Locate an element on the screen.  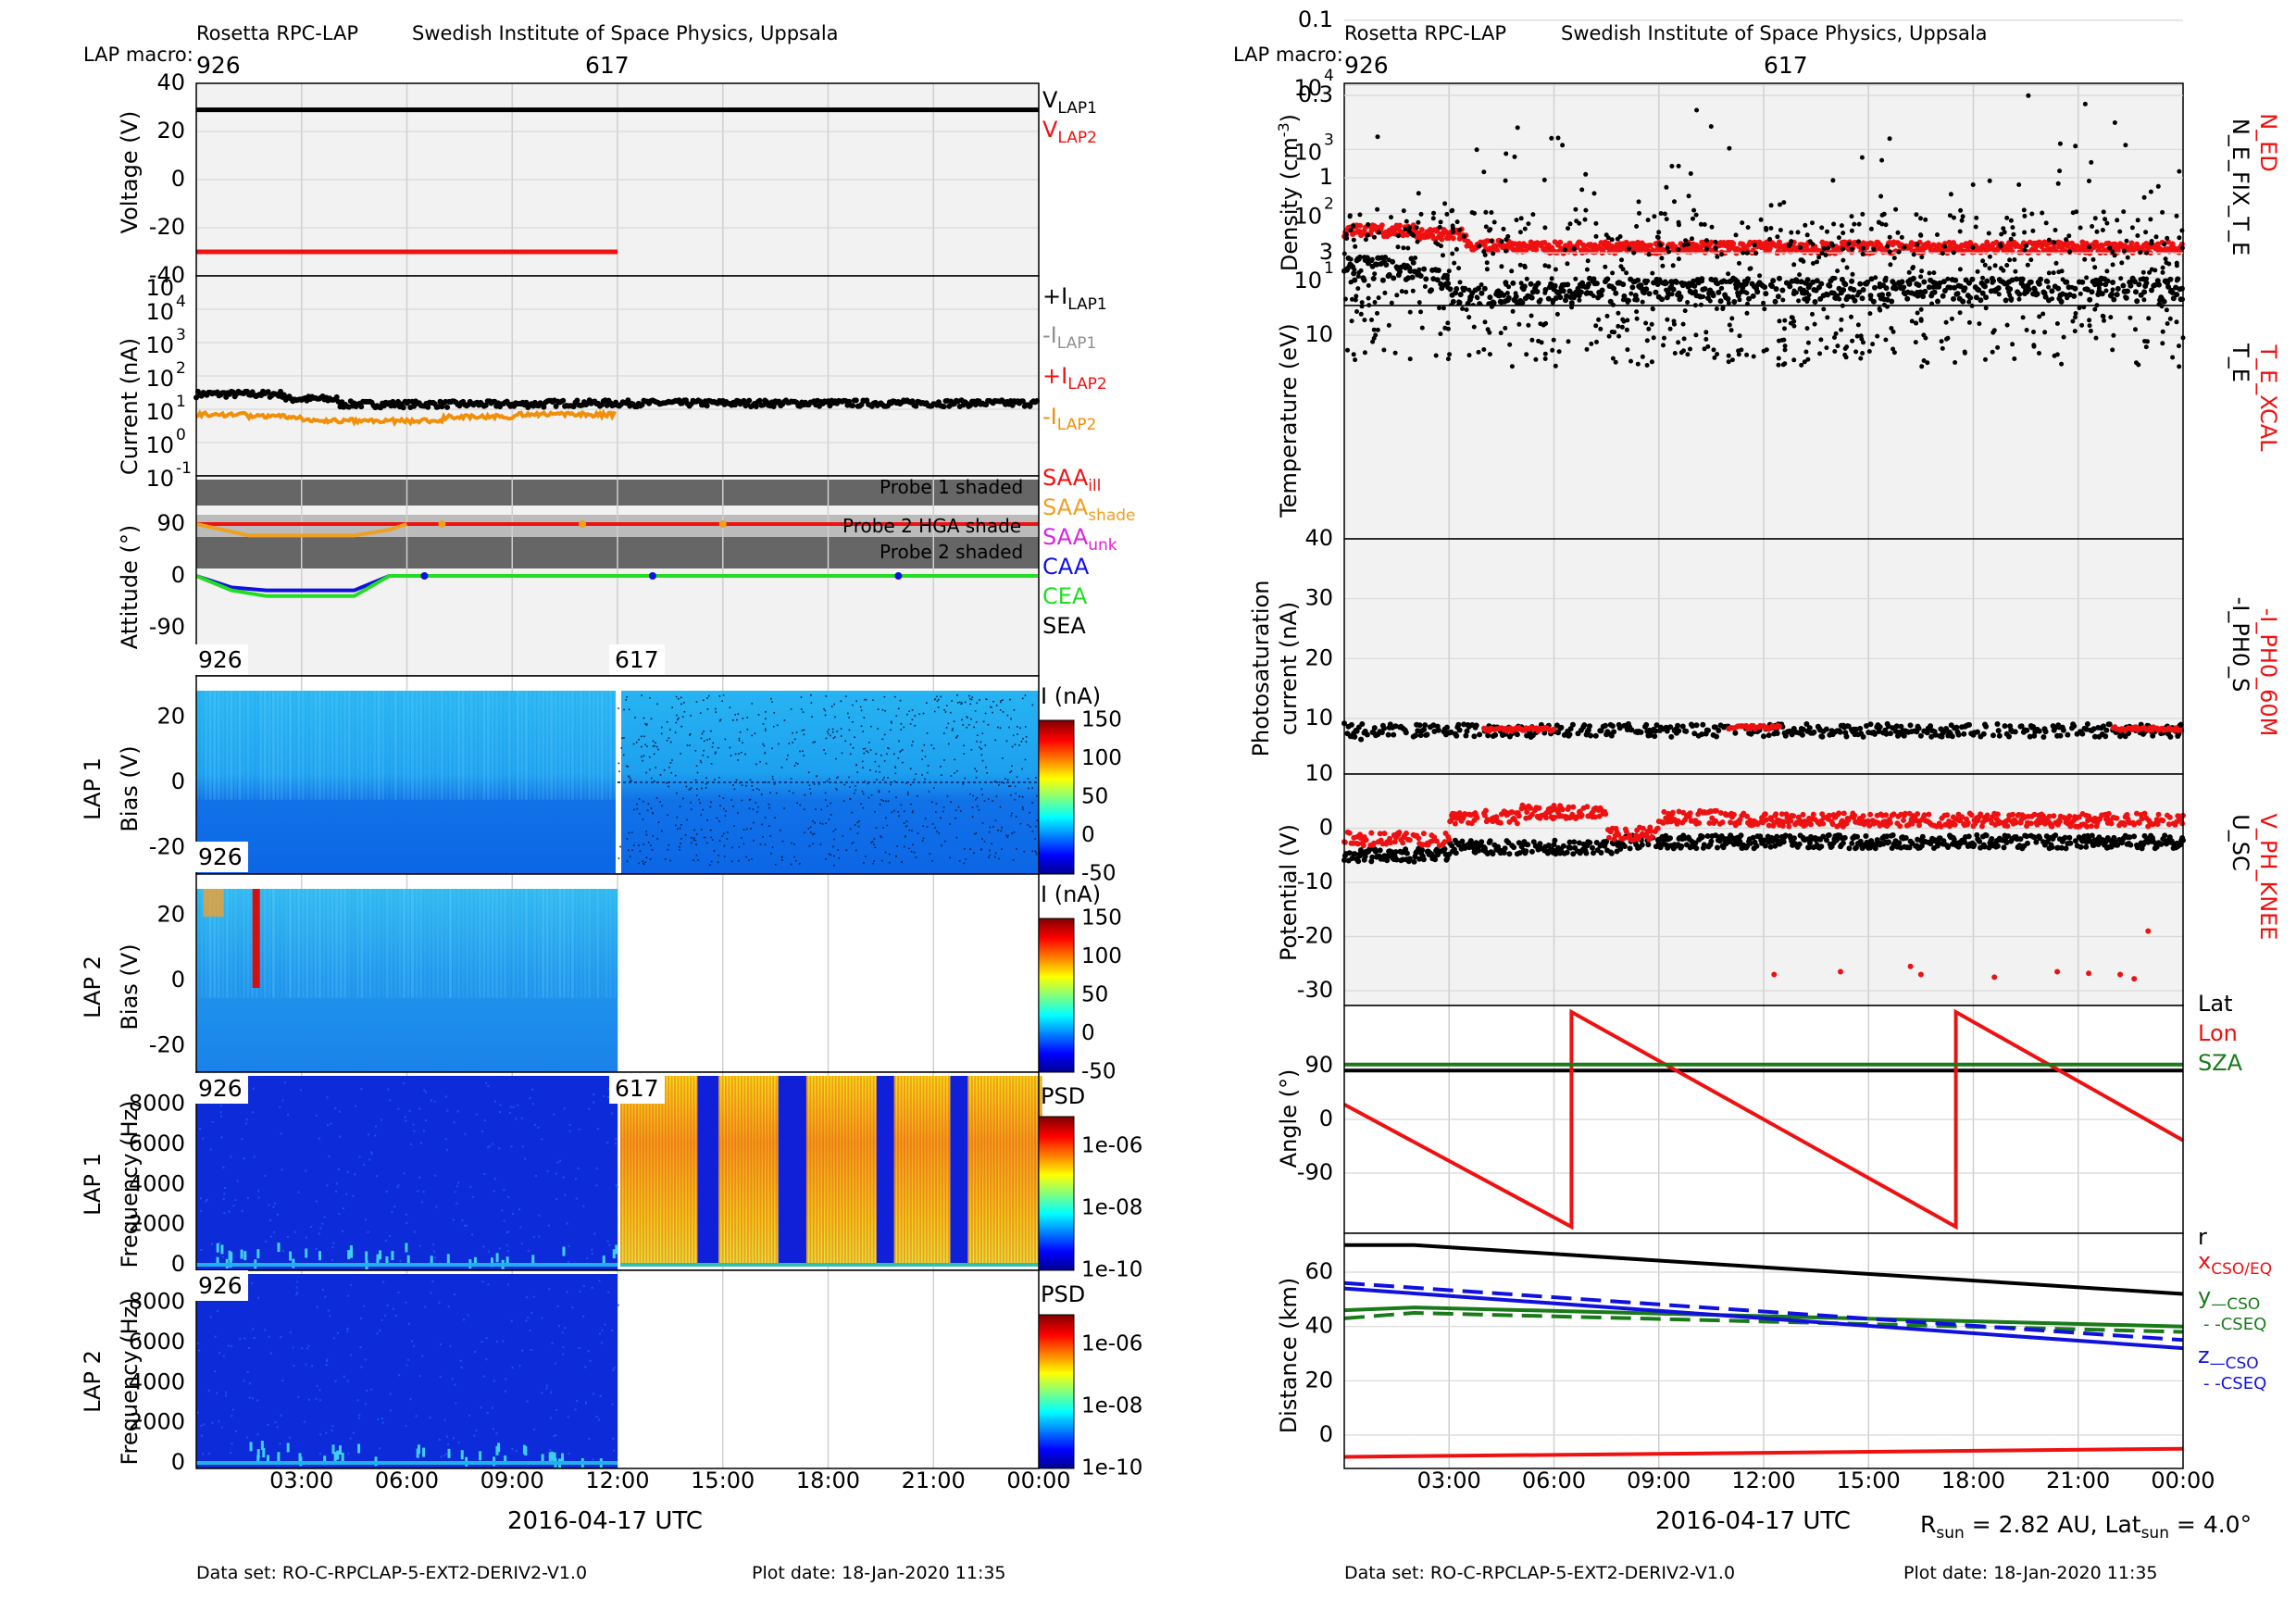
lap2freq-panel-tick: 2000 is located at coordinates (157, 1422).